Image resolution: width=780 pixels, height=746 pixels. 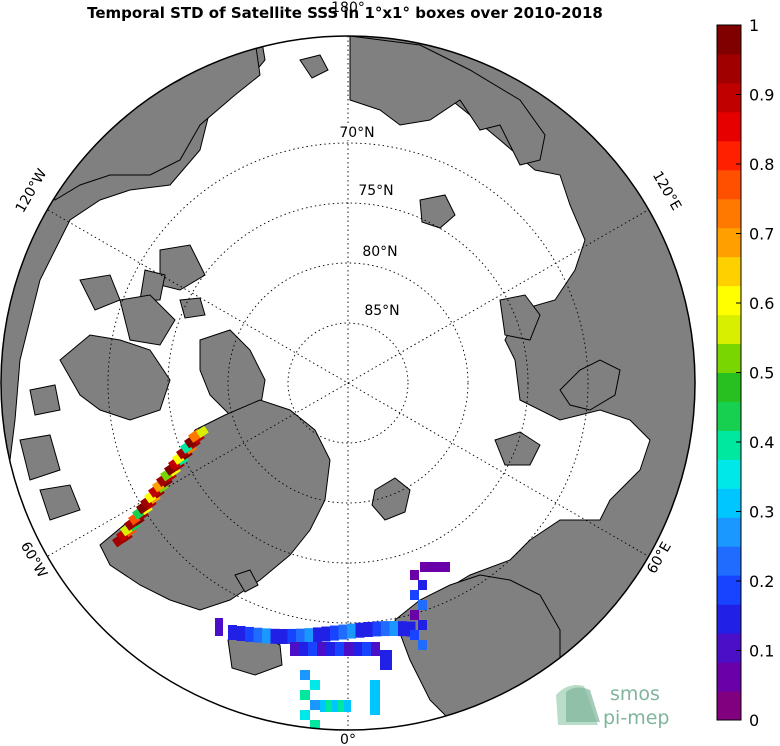 I want to click on meridian-label-180: 180°, so click(x=348, y=8).